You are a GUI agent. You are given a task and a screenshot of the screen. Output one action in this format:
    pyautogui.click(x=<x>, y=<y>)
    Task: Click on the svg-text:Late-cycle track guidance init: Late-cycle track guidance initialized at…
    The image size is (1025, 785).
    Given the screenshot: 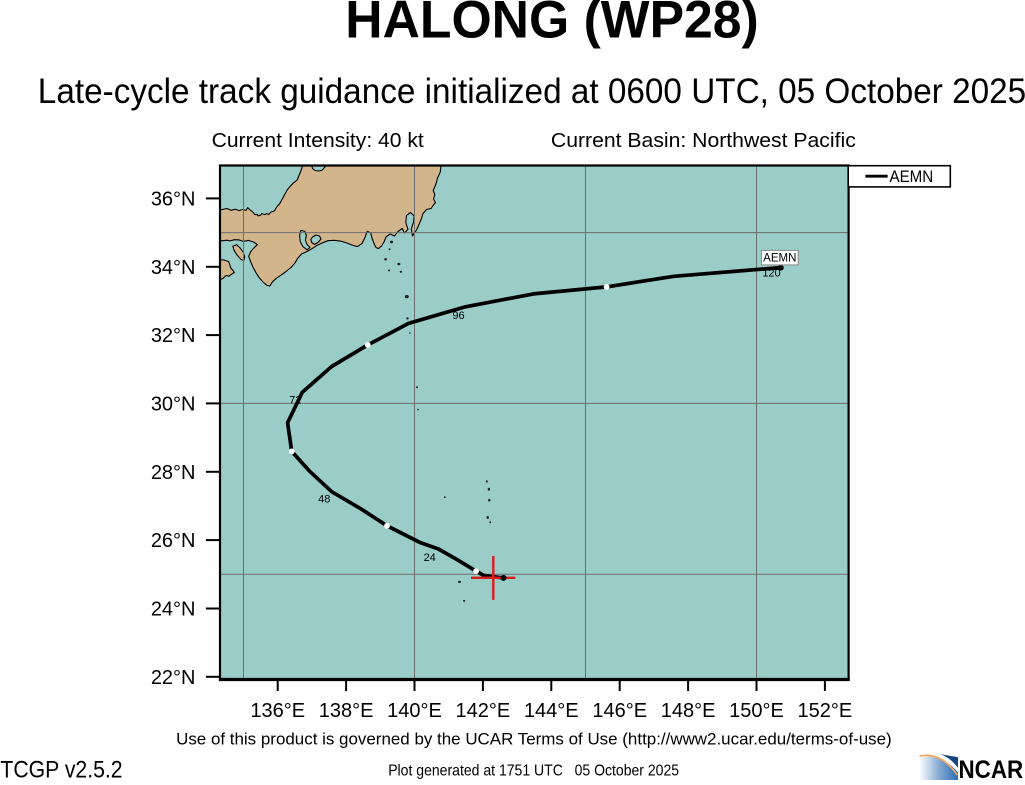 What is the action you would take?
    pyautogui.click(x=531, y=91)
    